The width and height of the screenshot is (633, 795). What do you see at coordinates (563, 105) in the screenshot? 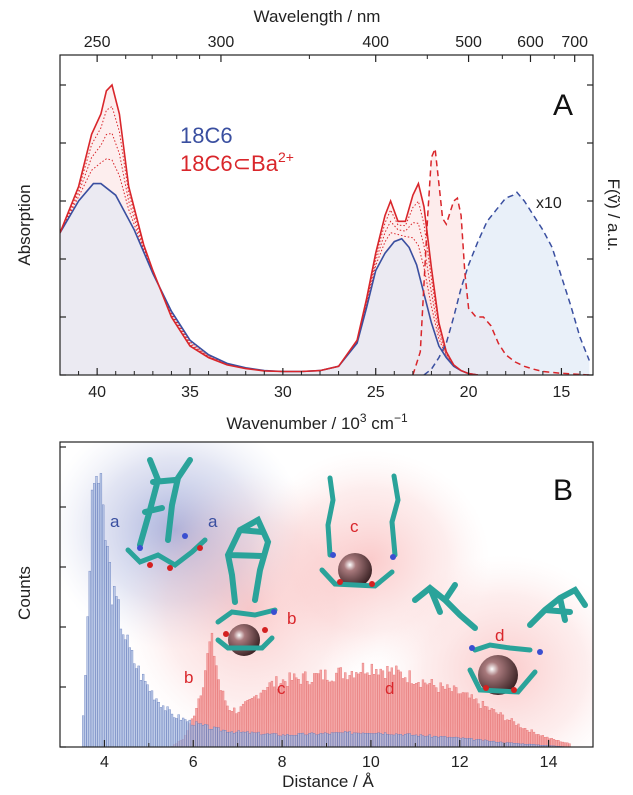
I see `panel-letter-a: A` at bounding box center [563, 105].